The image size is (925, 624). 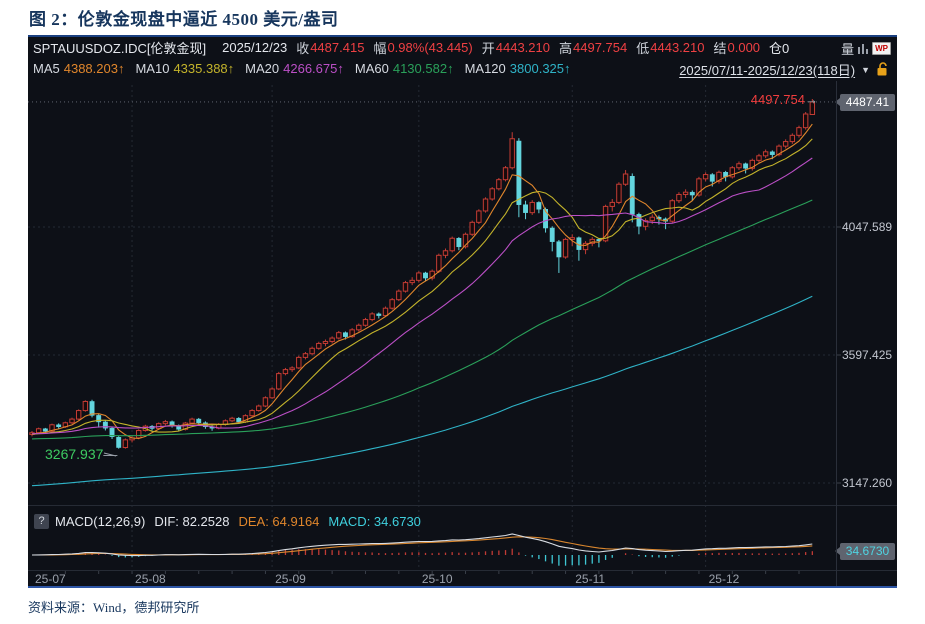 I want to click on ma-legend-item: MA60 4130.582↑, so click(x=404, y=68).